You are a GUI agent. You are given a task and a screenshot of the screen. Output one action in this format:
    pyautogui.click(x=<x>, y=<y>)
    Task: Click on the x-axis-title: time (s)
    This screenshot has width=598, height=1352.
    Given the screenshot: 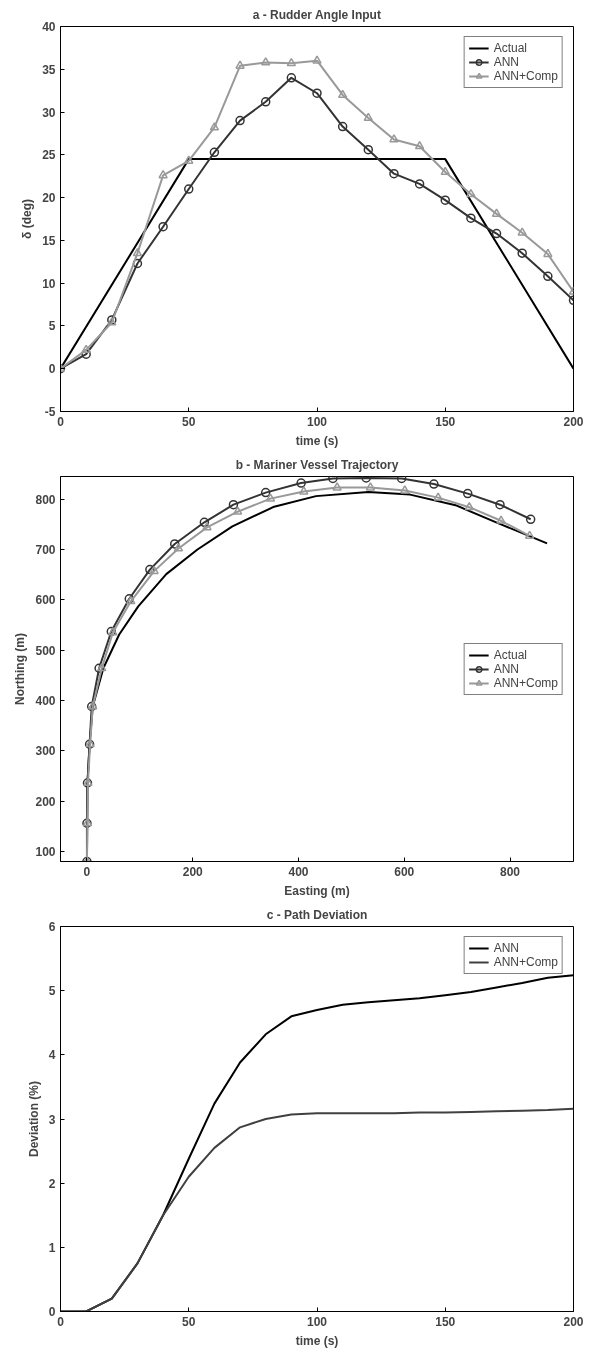 What is the action you would take?
    pyautogui.click(x=317, y=1340)
    